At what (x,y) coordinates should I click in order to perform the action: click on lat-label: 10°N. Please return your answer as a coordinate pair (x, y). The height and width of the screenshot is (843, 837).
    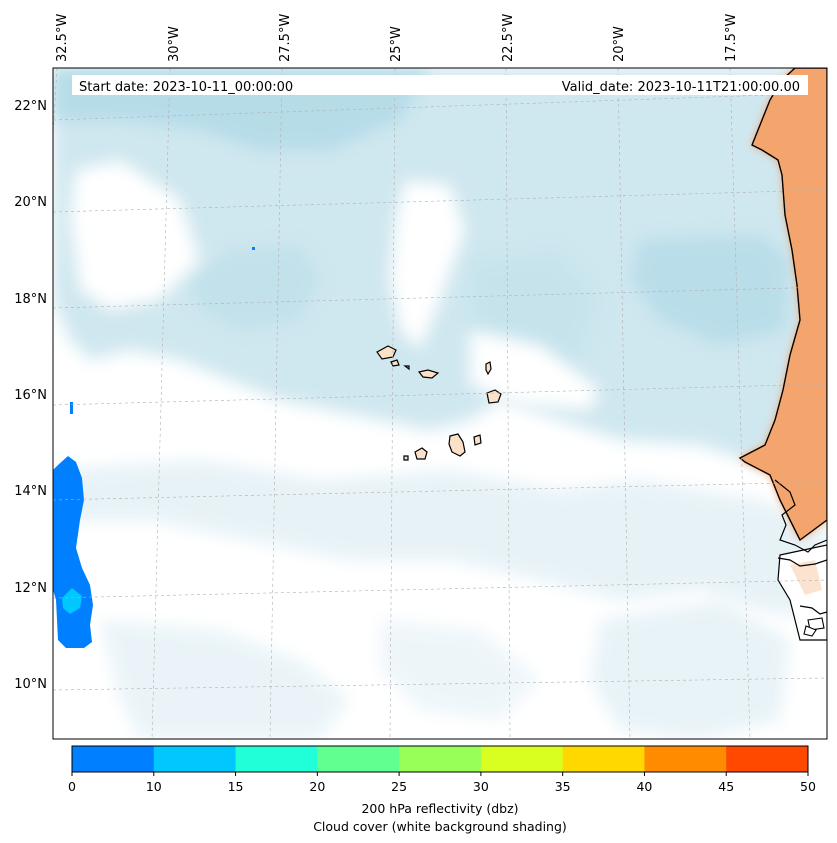
    Looking at the image, I should click on (30, 684).